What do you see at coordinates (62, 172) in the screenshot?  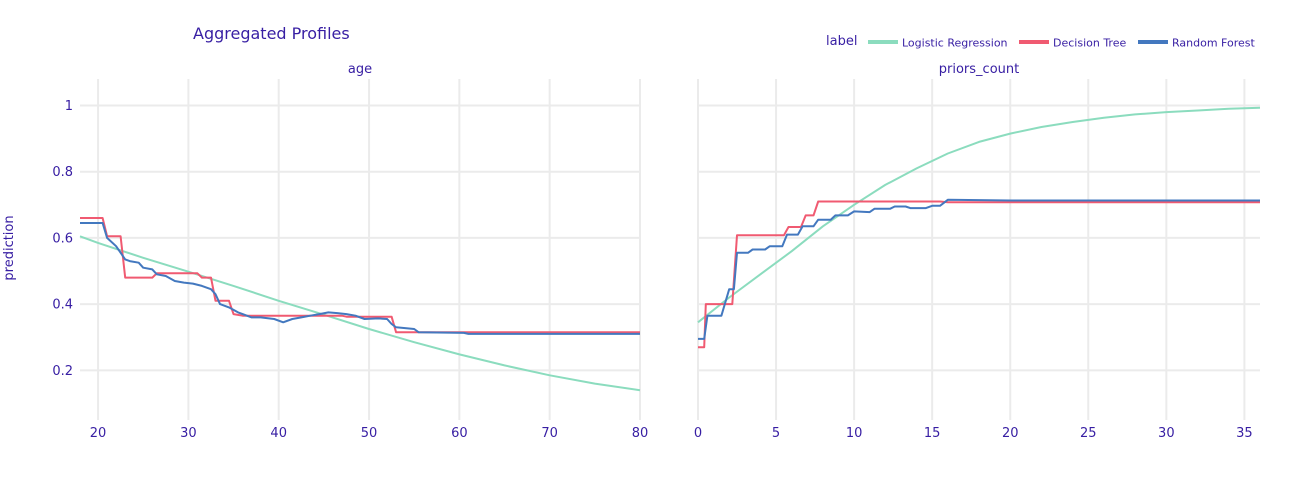 I see `y-tick-label: 0.8` at bounding box center [62, 172].